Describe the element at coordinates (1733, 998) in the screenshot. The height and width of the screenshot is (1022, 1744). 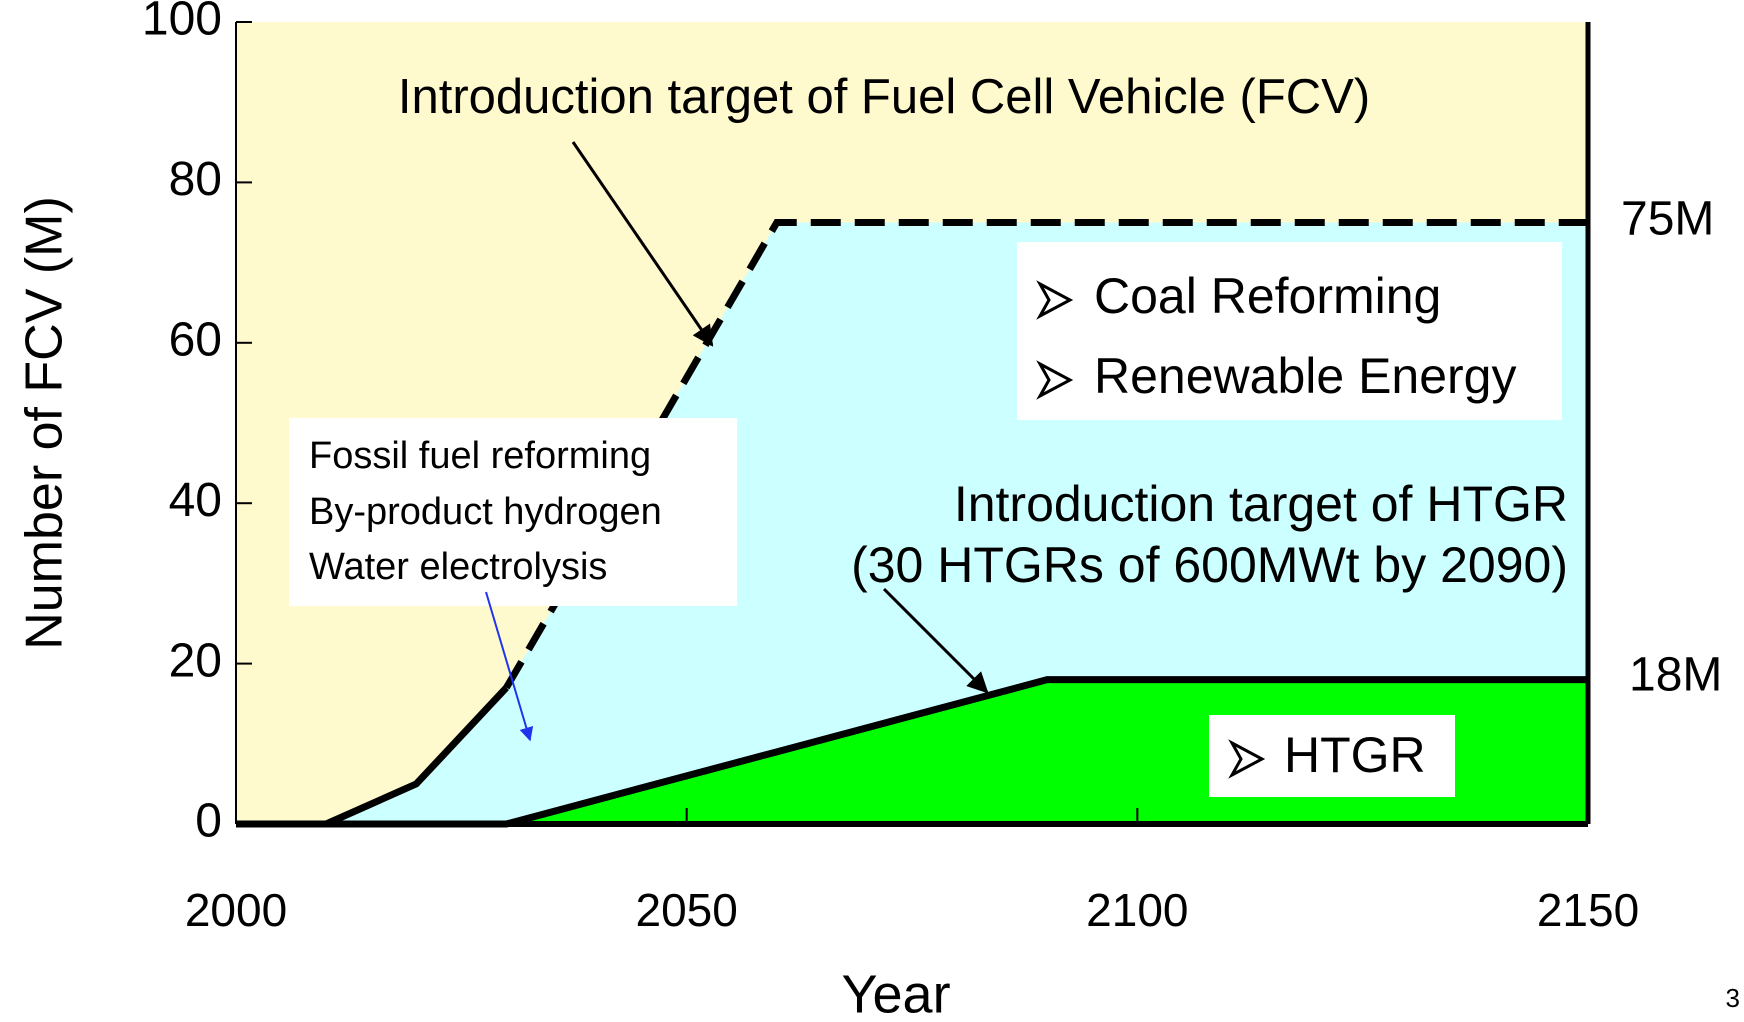
I see `page-number: 3` at that location.